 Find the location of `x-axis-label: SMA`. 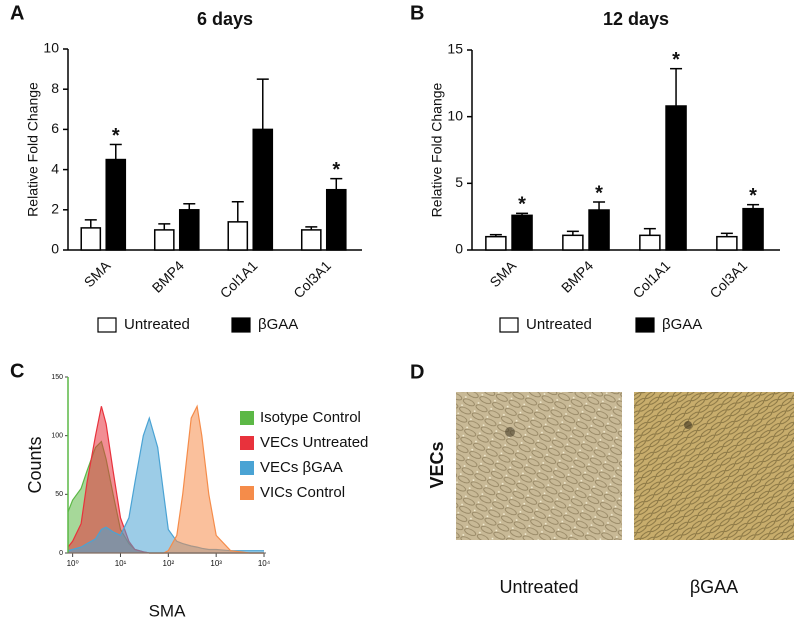

x-axis-label: SMA is located at coordinates (168, 610).